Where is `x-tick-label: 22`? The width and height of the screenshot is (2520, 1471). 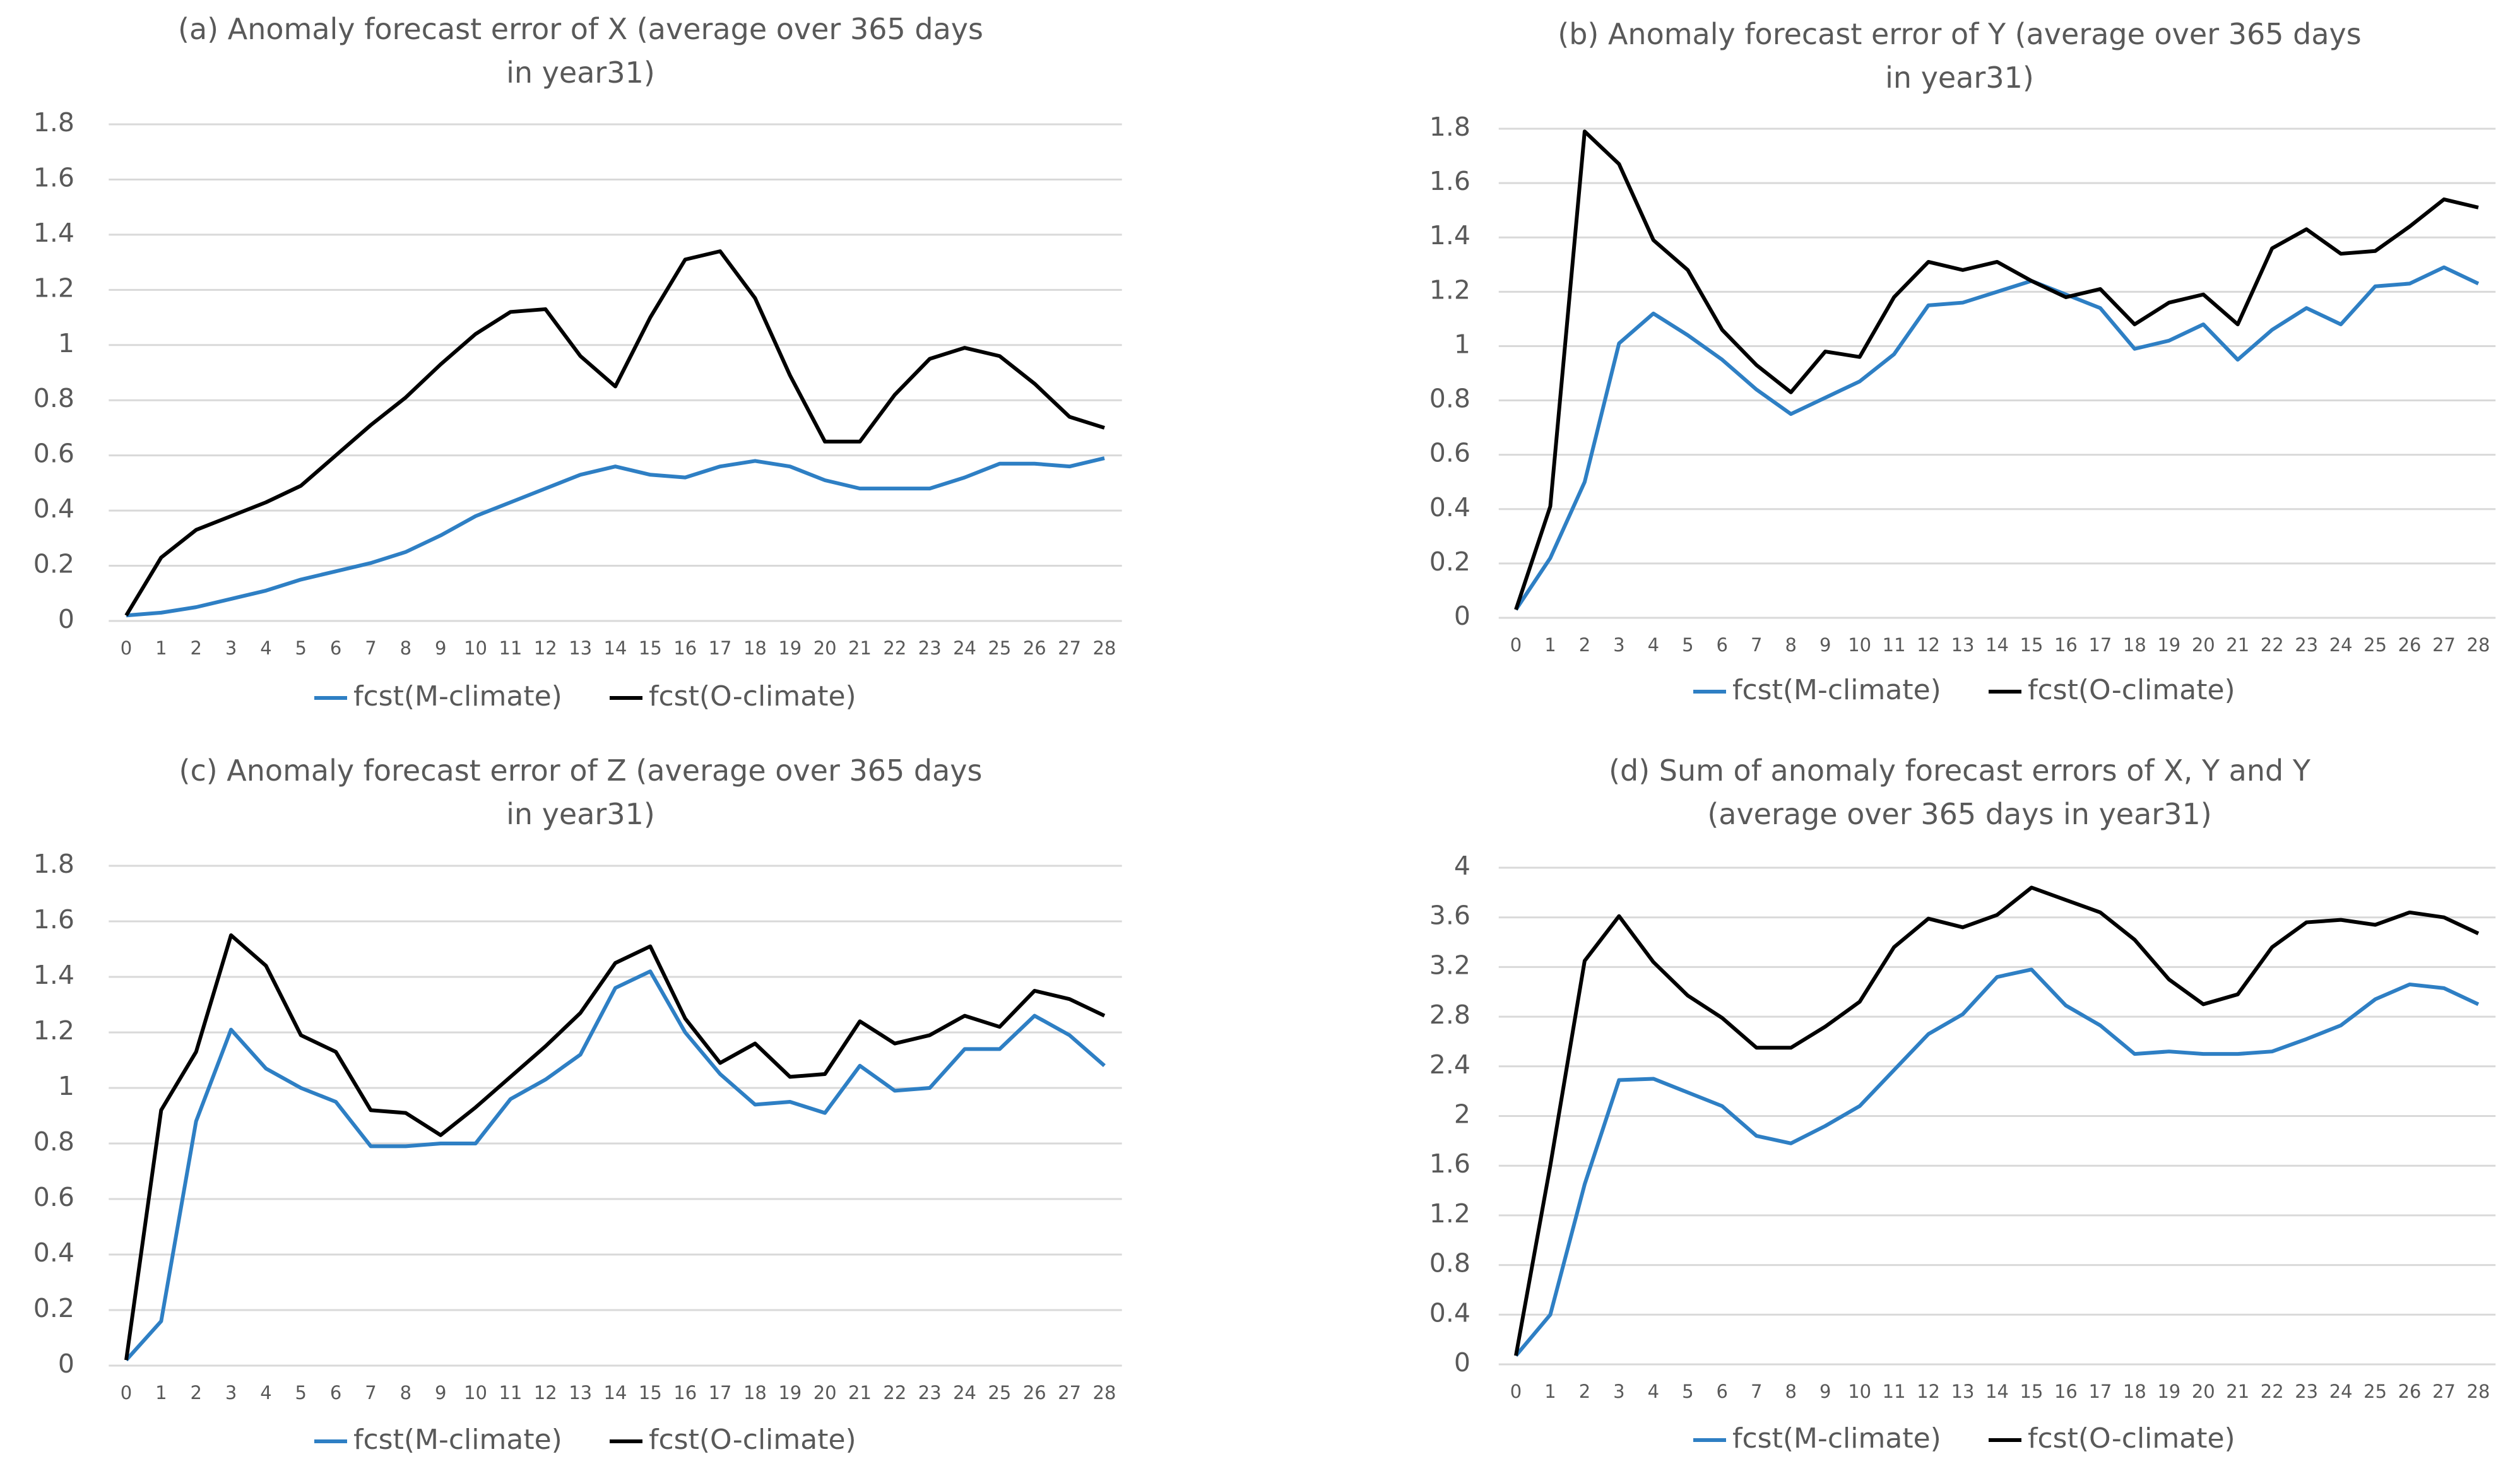 x-tick-label: 22 is located at coordinates (894, 648).